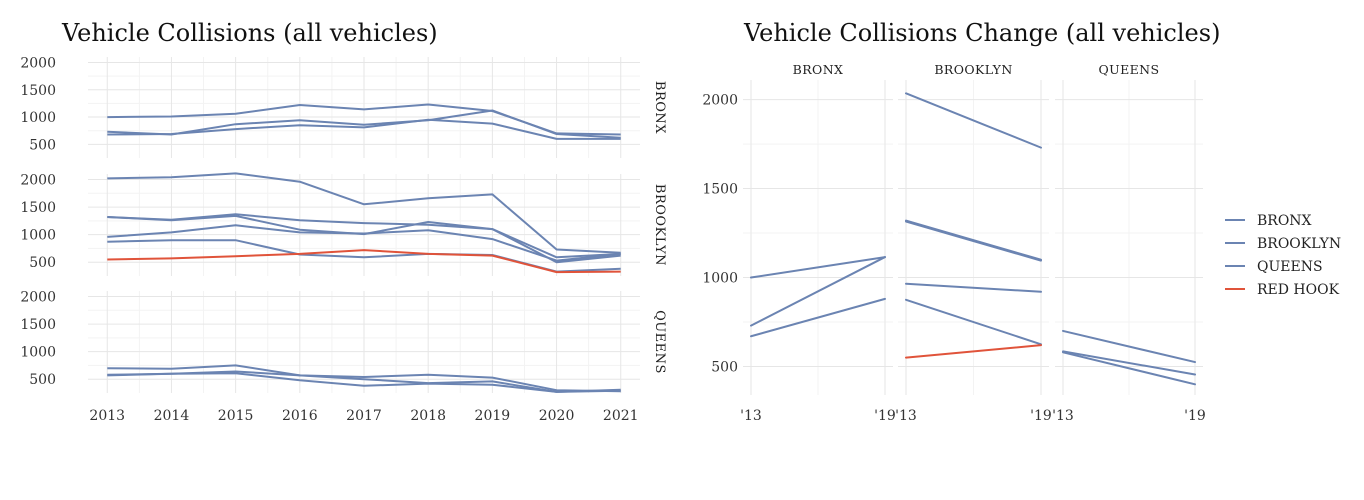 This screenshot has width=1364, height=500. Describe the element at coordinates (973, 351) in the screenshot. I see `slope-line-red-hook` at that location.